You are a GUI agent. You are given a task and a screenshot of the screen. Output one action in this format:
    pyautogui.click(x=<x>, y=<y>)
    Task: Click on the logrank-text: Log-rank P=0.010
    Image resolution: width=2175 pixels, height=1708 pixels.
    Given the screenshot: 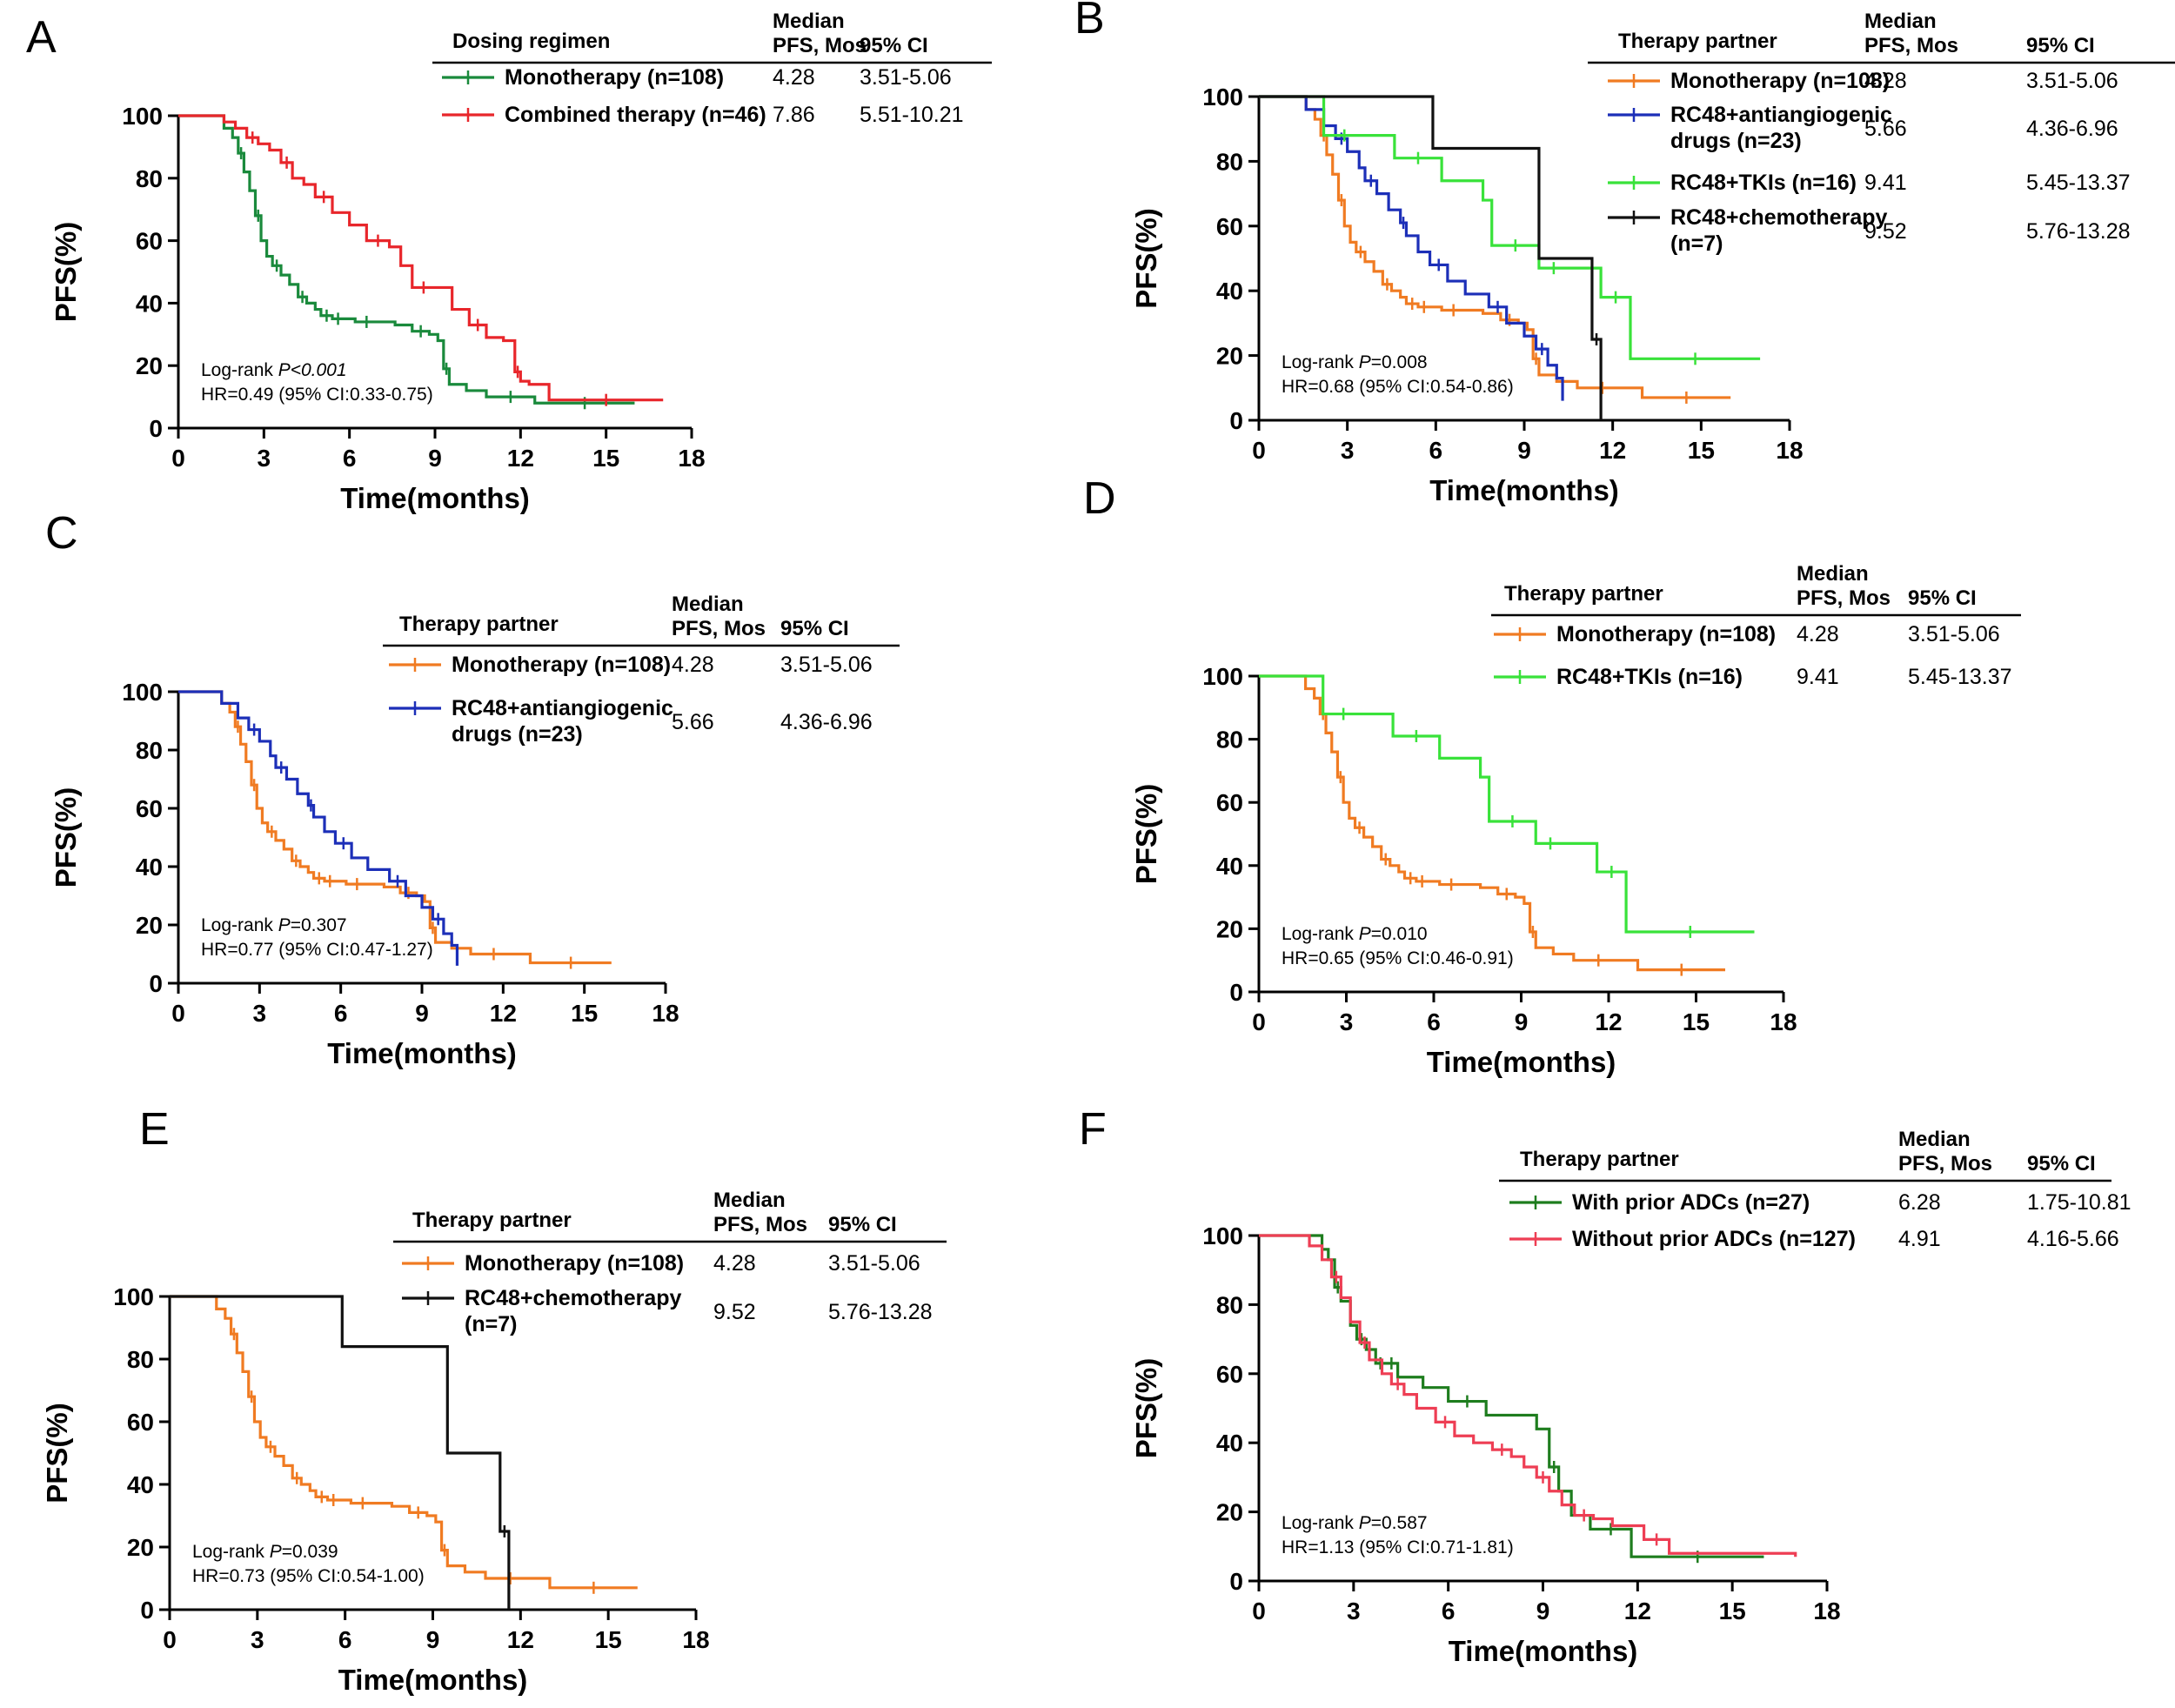 What is the action you would take?
    pyautogui.click(x=1355, y=934)
    